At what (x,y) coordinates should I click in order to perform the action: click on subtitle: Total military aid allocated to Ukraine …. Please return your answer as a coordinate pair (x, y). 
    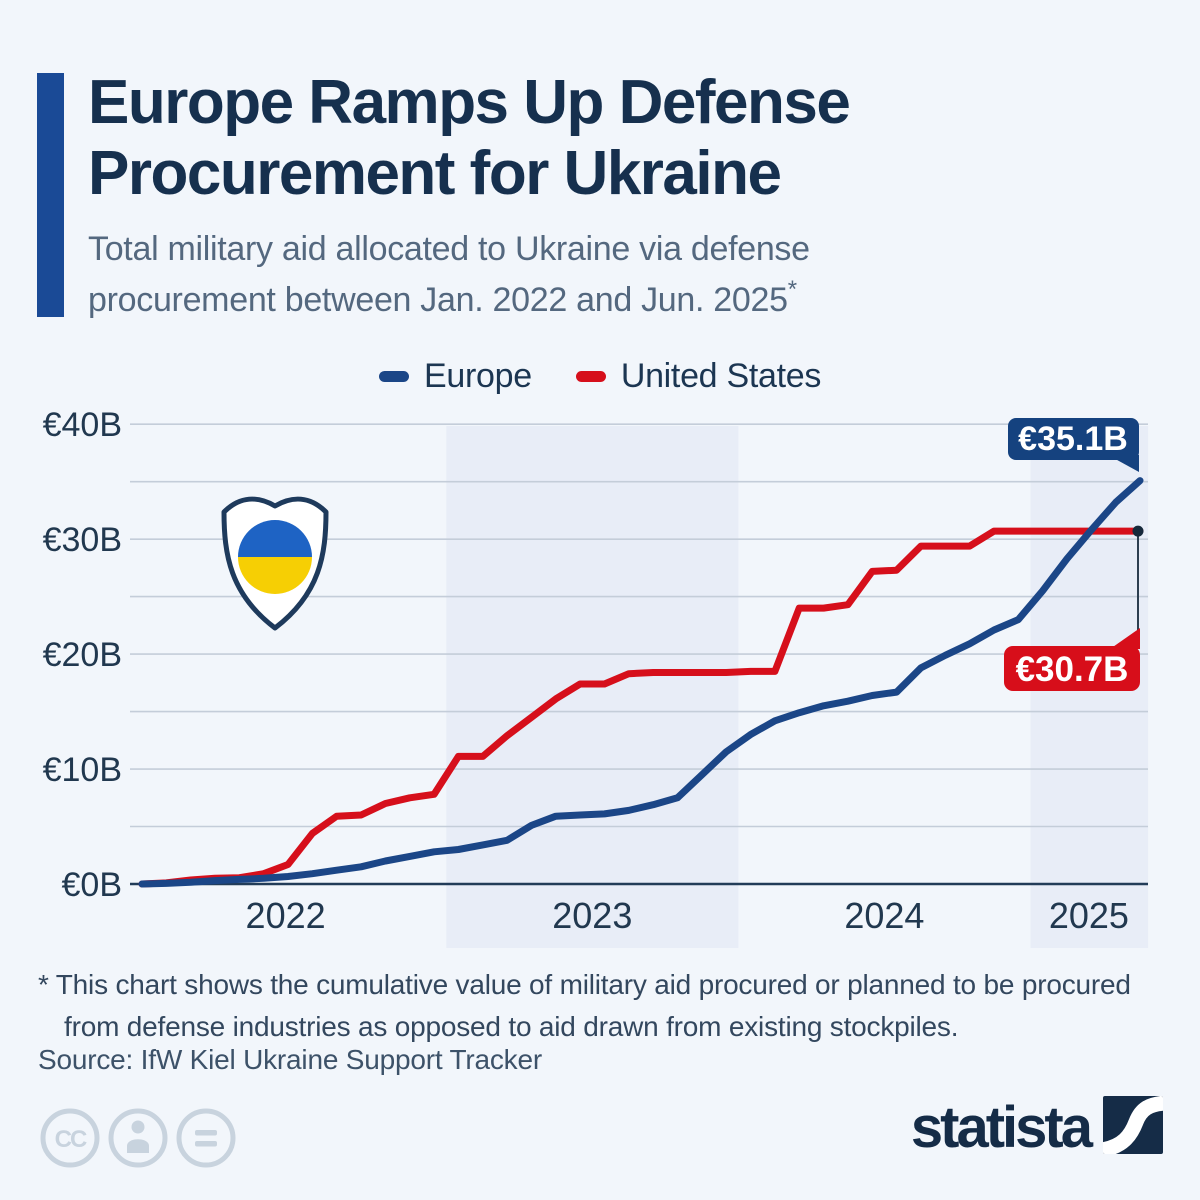
    Looking at the image, I should click on (449, 275).